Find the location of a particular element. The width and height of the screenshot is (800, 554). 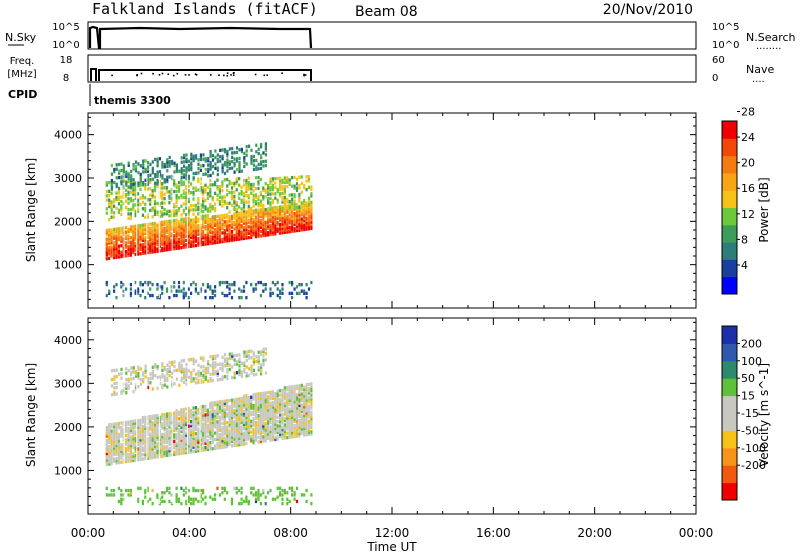

nave-point is located at coordinates (224, 75).